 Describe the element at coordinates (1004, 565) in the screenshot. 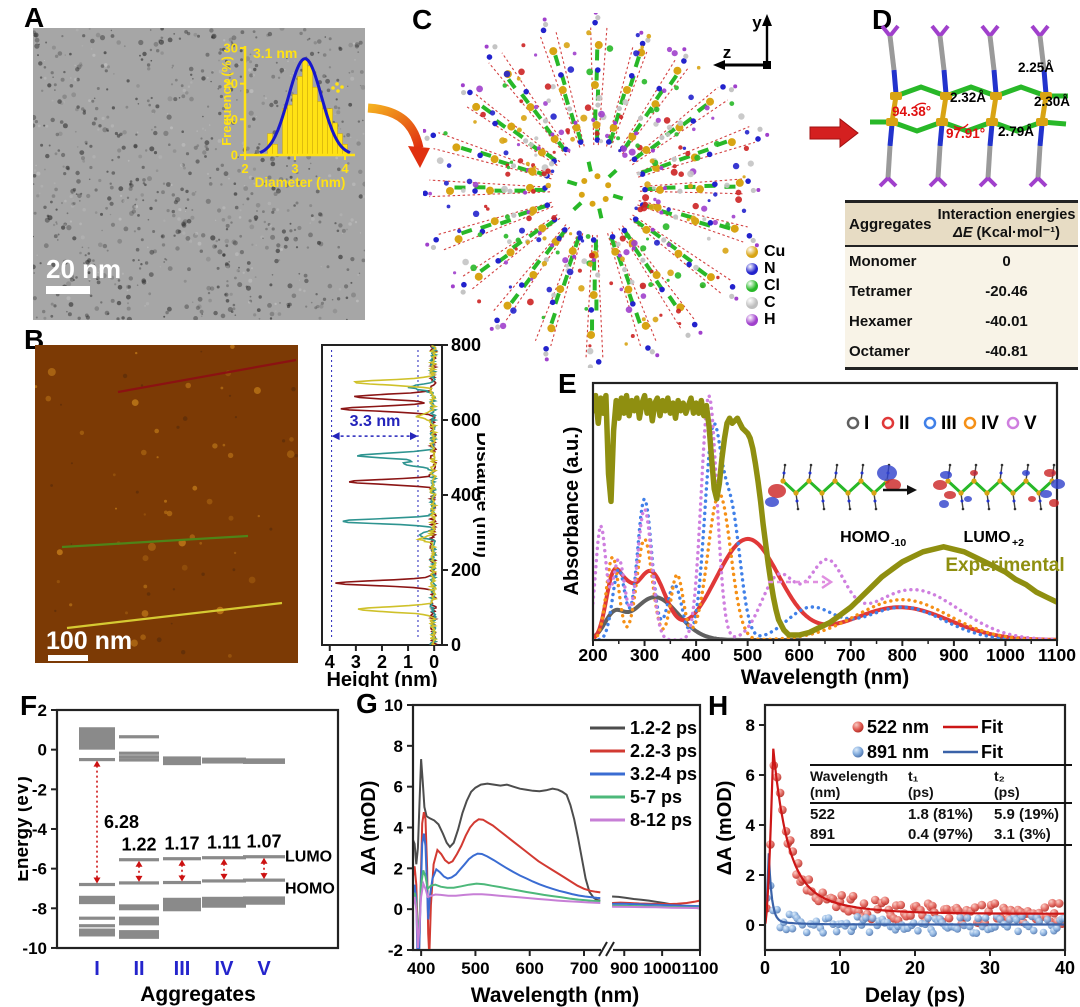

I see `experimental-label: Experimental` at that location.